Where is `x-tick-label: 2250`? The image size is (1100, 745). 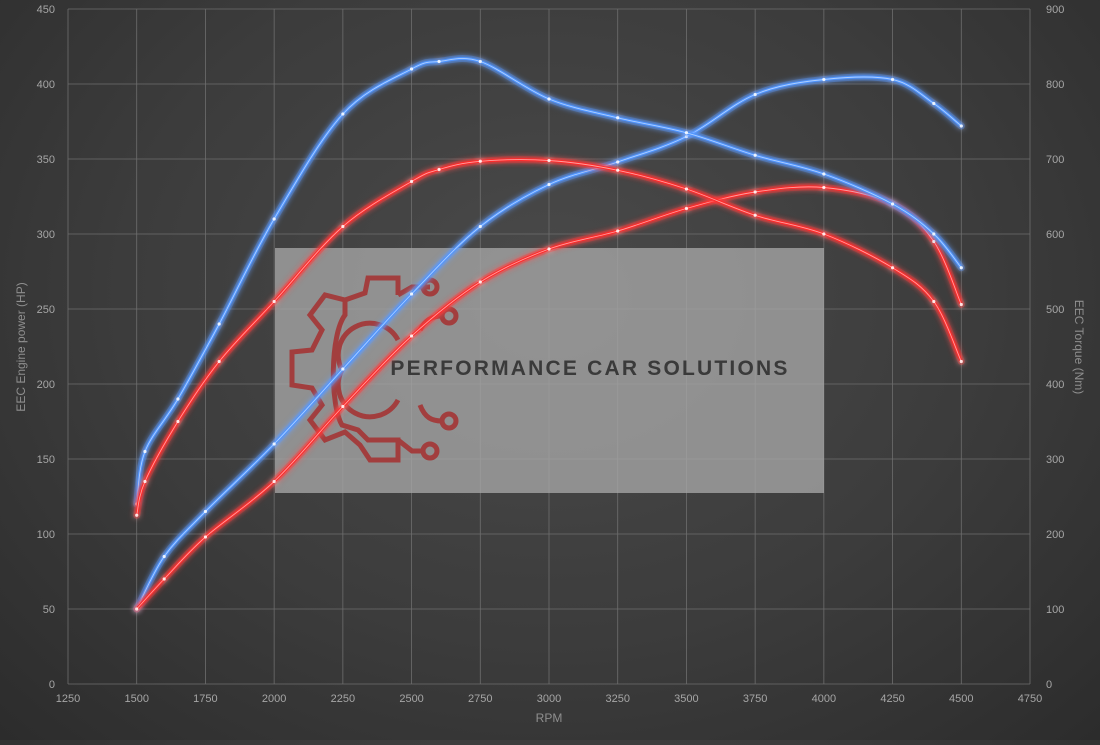
x-tick-label: 2250 is located at coordinates (343, 699).